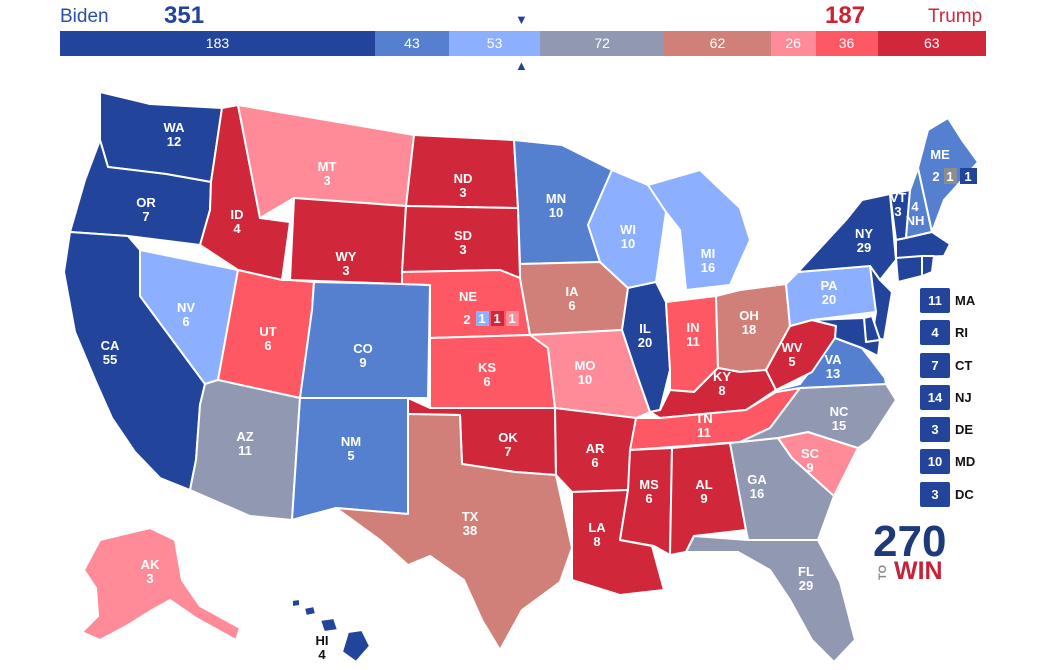  I want to click on label-az: AZ 11, so click(244, 443).